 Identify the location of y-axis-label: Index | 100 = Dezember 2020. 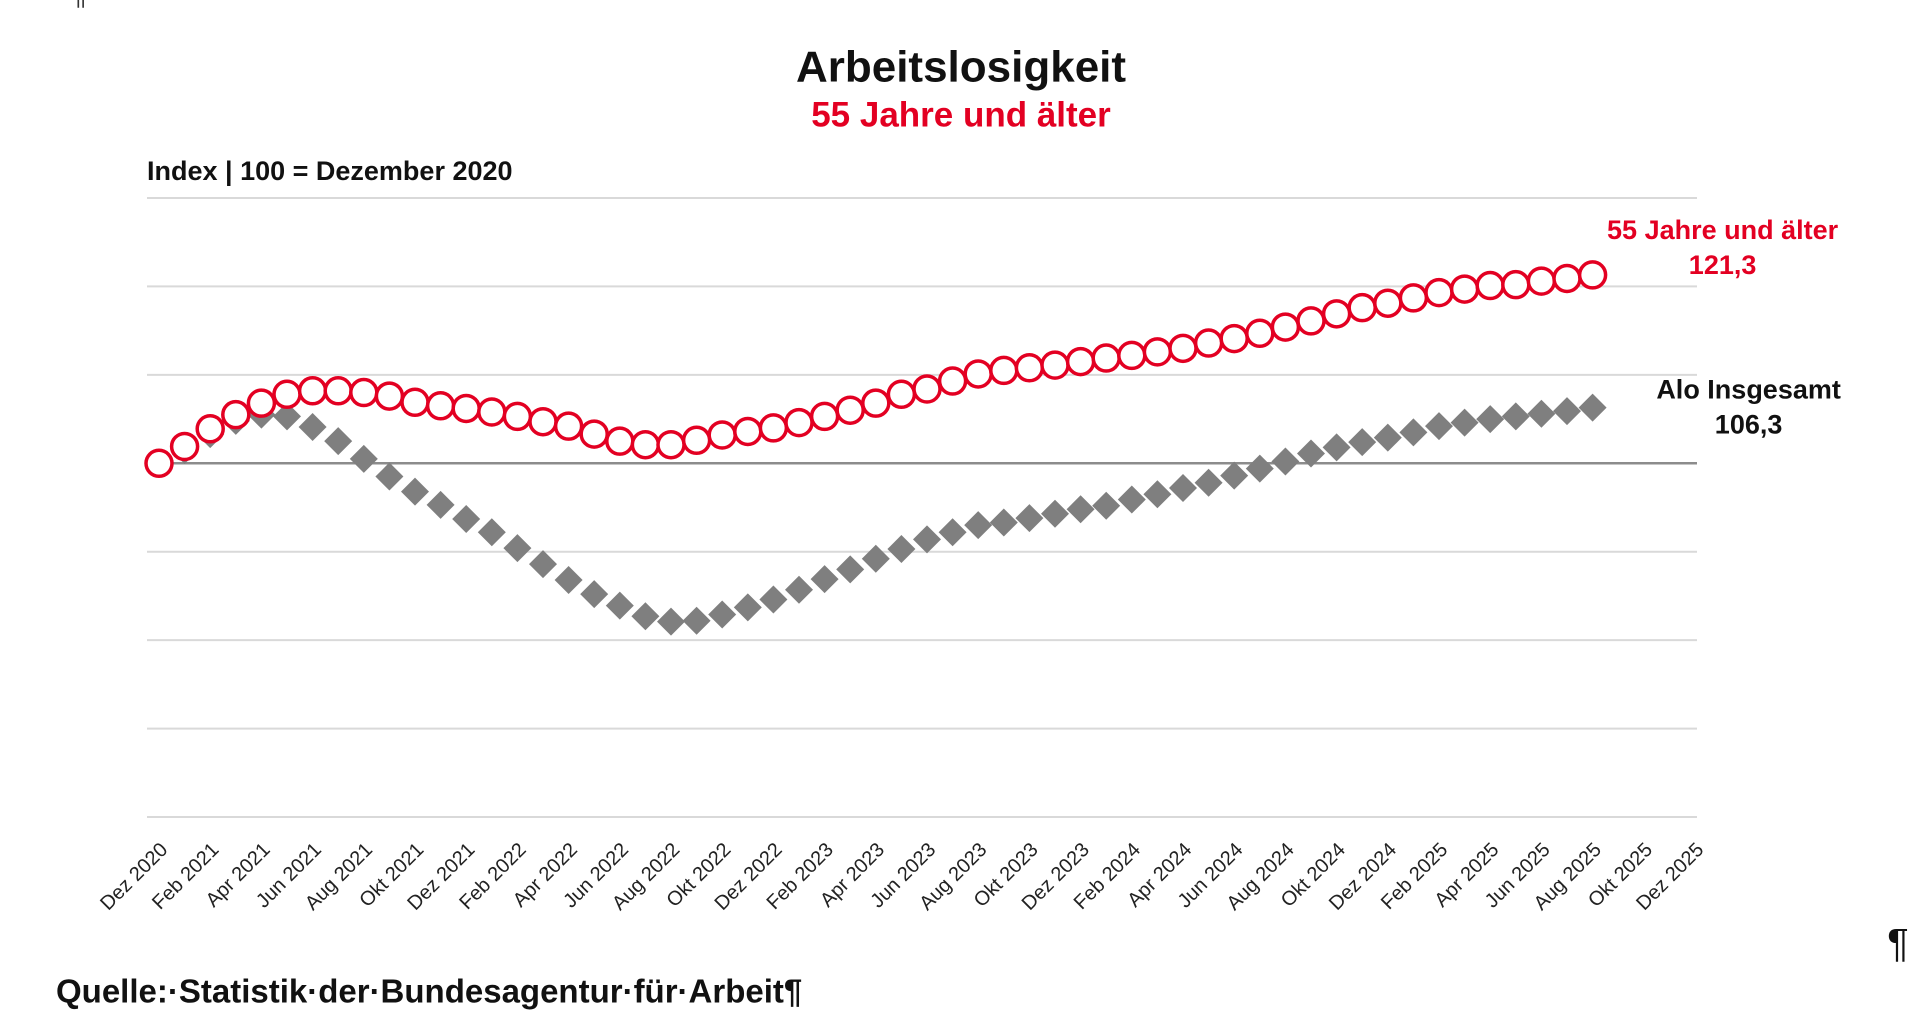
(330, 171).